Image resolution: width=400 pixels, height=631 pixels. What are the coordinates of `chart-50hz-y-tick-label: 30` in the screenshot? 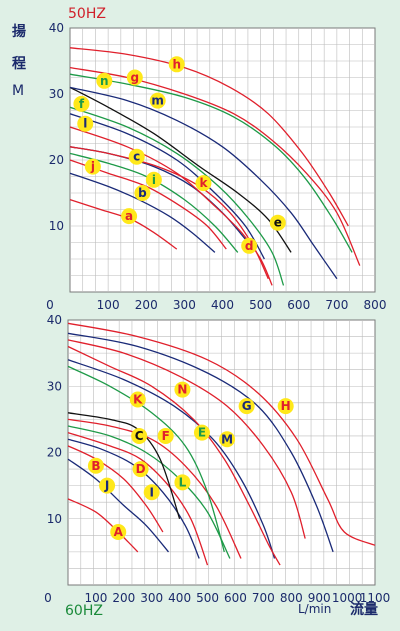 It's located at (56, 94).